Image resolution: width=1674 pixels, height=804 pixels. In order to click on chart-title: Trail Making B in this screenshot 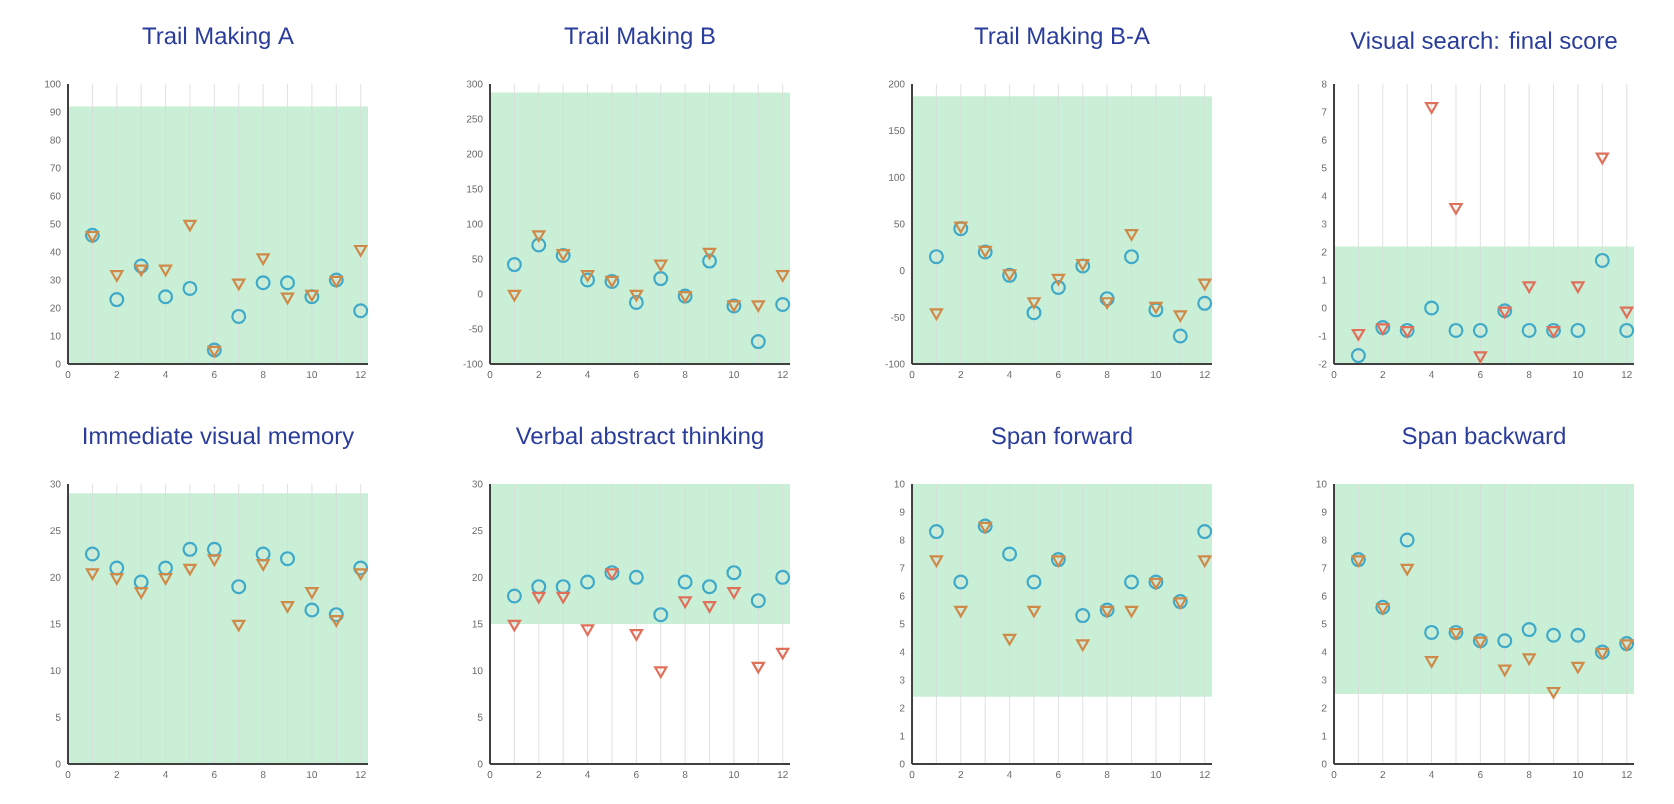, I will do `click(639, 38)`.